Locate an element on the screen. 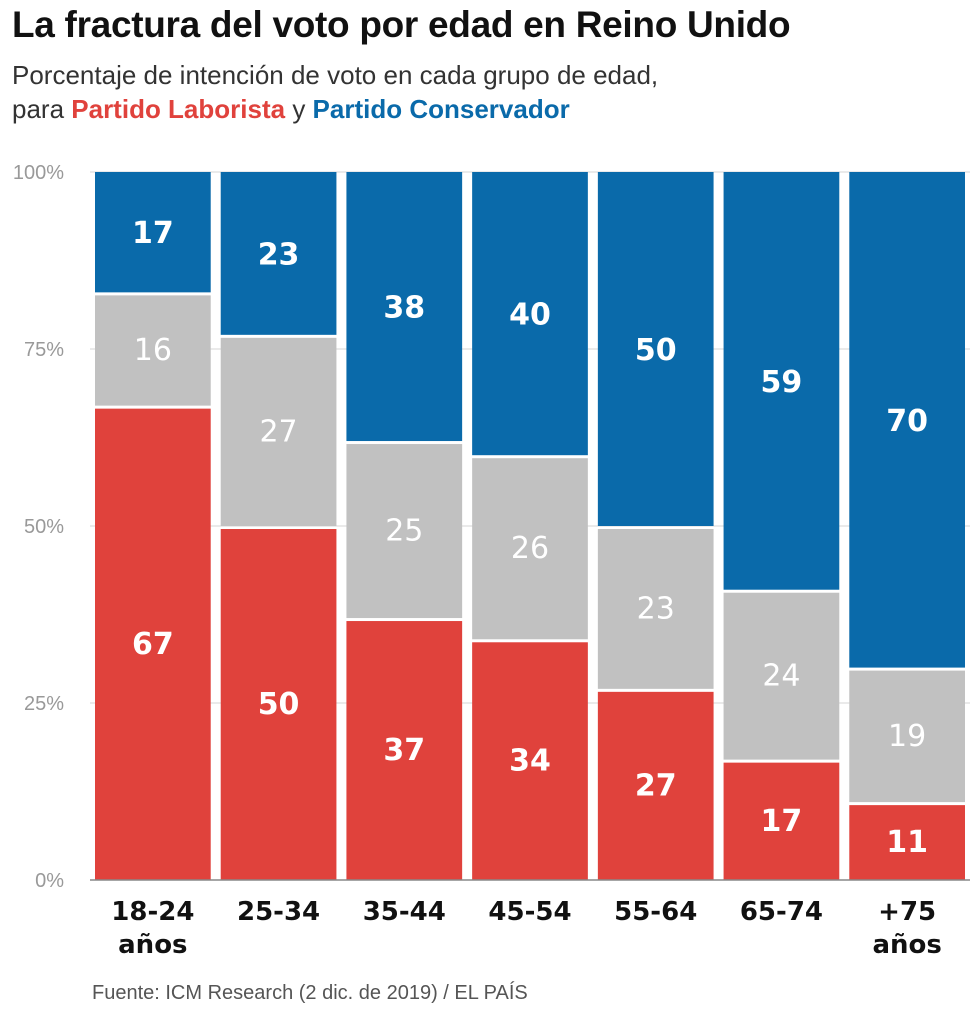  data-label: 38 is located at coordinates (404, 308).